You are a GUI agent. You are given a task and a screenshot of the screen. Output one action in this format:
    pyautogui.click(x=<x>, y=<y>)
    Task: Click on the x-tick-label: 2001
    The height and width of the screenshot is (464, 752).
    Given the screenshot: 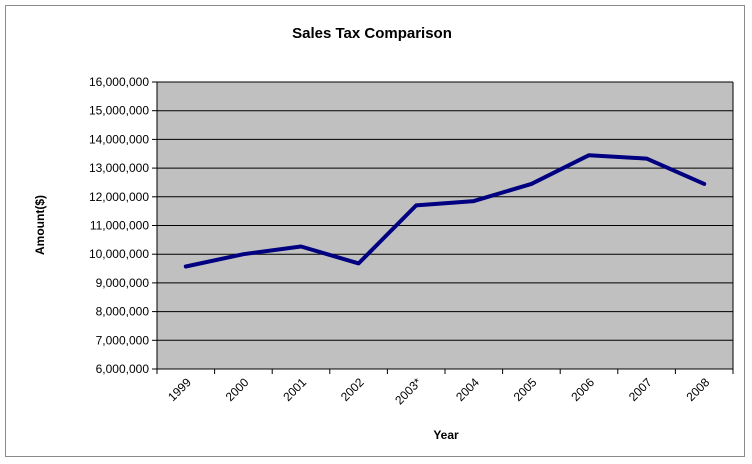 What is the action you would take?
    pyautogui.click(x=294, y=389)
    